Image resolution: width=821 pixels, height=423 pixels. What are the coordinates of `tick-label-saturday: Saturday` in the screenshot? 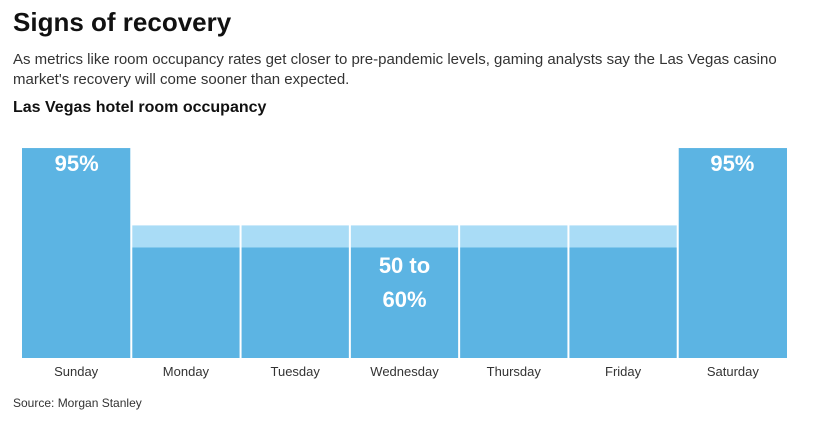 It's located at (733, 371).